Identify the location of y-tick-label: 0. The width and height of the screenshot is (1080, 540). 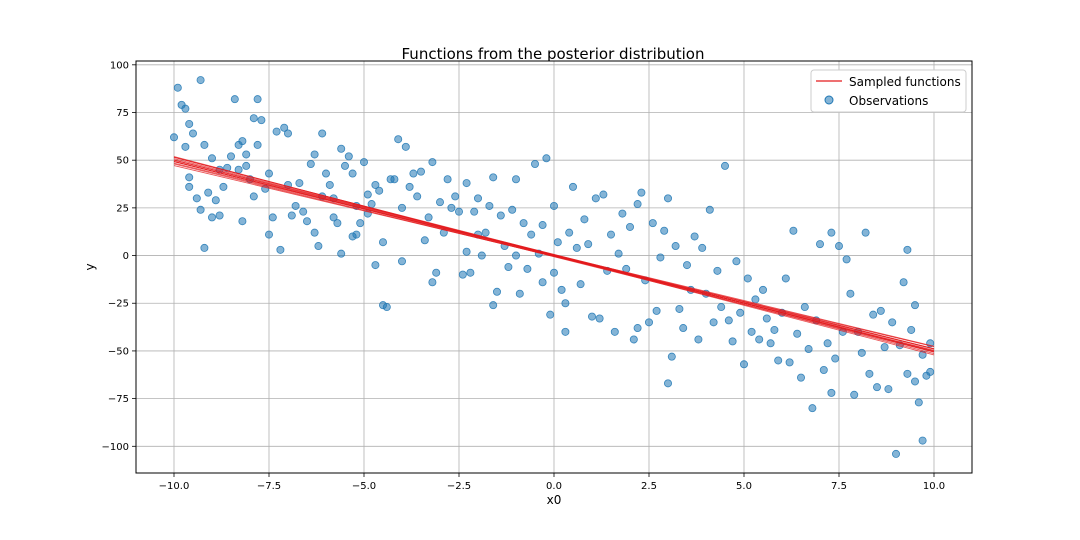
(126, 256).